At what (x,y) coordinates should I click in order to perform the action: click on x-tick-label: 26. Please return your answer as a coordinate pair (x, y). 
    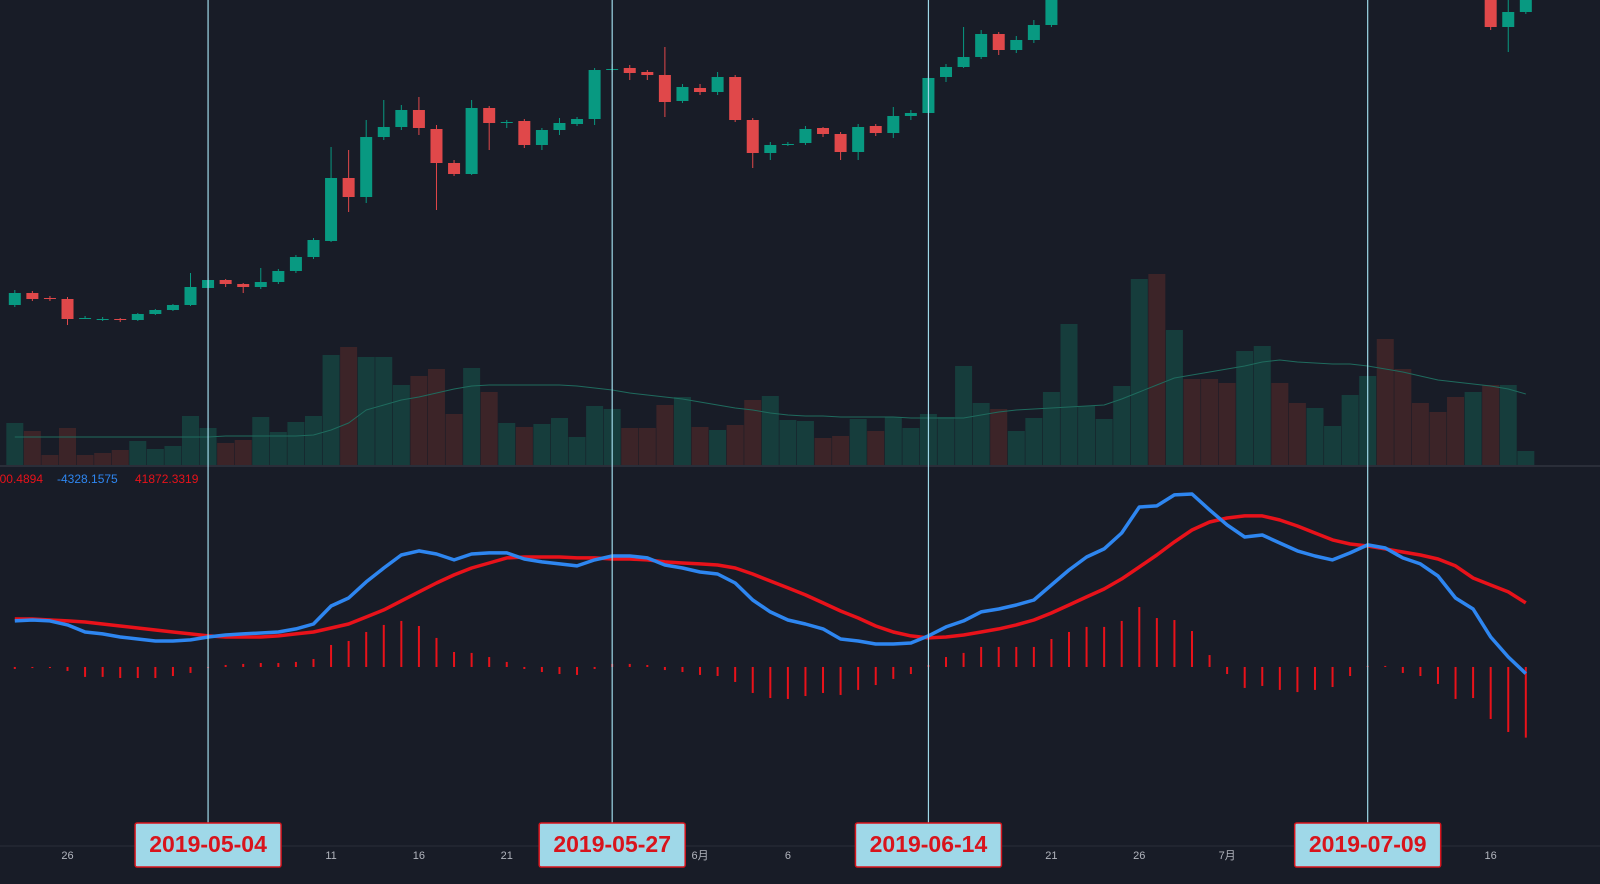
    Looking at the image, I should click on (1139, 856).